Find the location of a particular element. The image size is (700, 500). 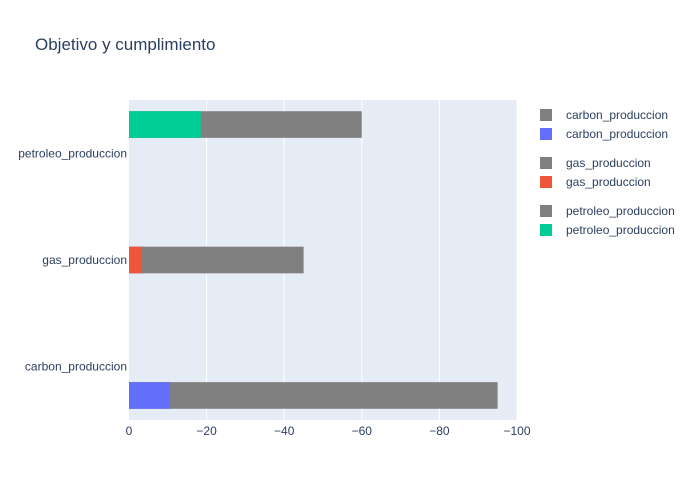

x-tick-label: −40 is located at coordinates (284, 431).